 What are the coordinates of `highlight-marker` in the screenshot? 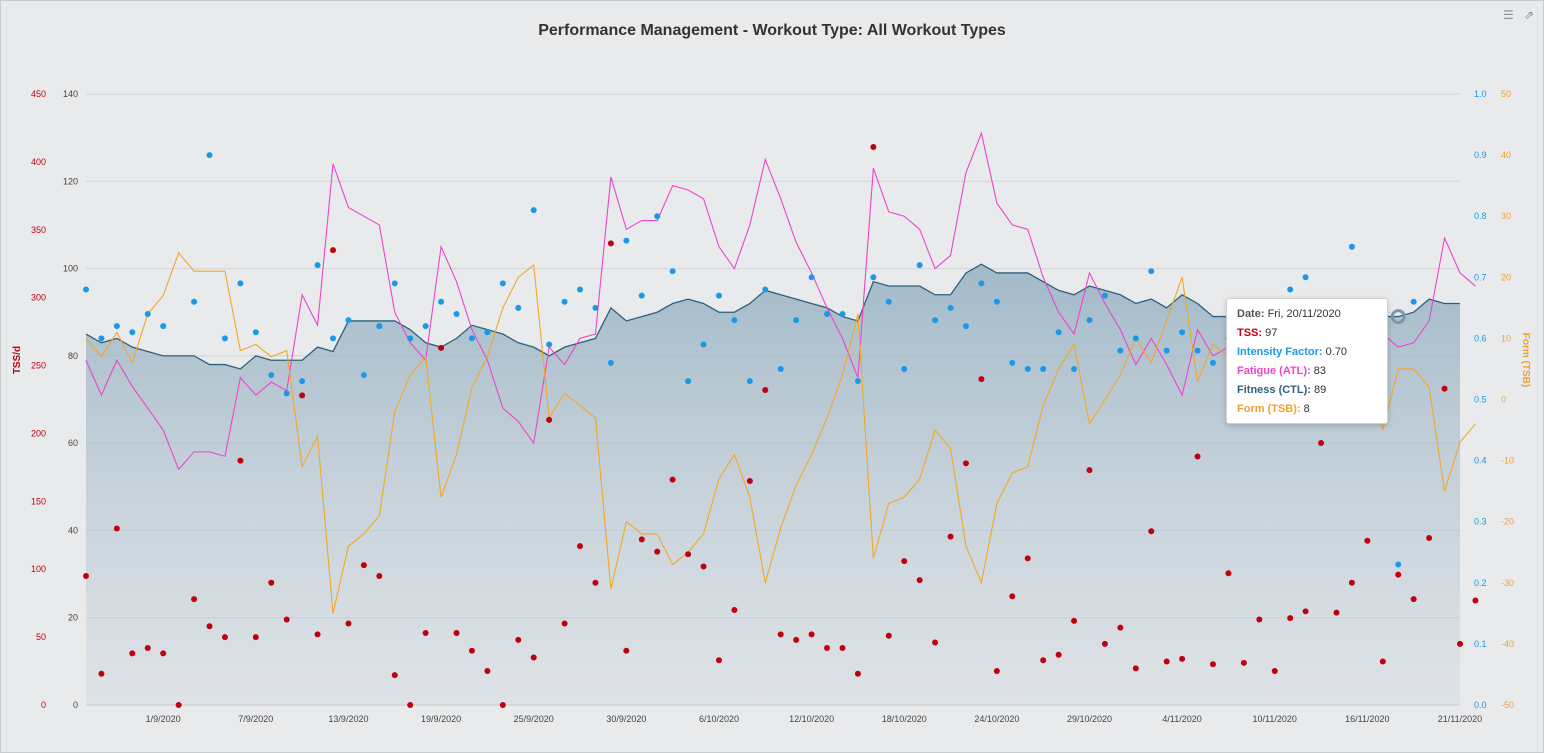 It's located at (1398, 317).